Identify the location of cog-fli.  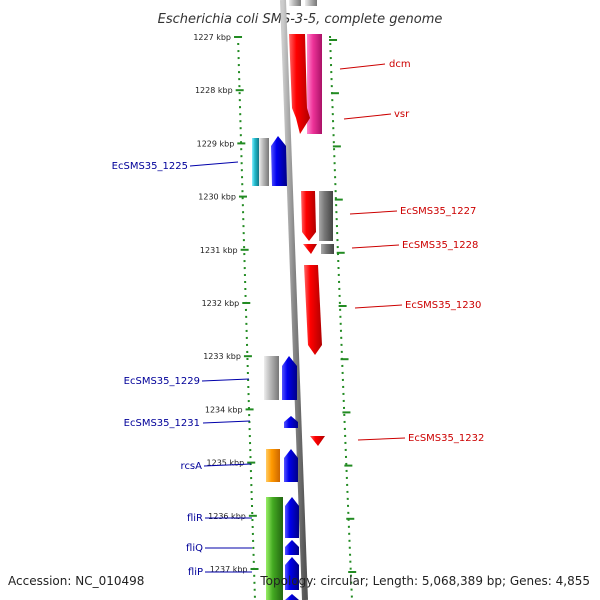
(274, 548).